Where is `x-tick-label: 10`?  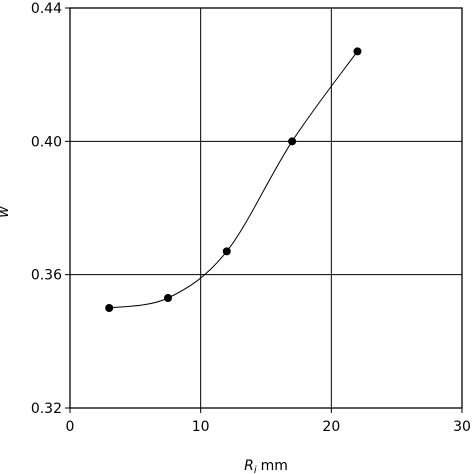
x-tick-label: 10 is located at coordinates (201, 427).